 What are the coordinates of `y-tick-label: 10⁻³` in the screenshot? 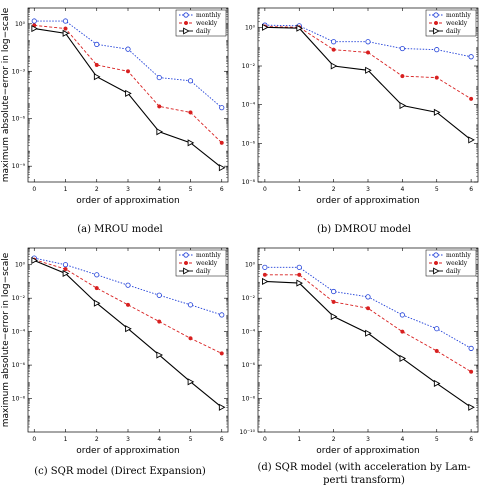 It's located at (19, 71).